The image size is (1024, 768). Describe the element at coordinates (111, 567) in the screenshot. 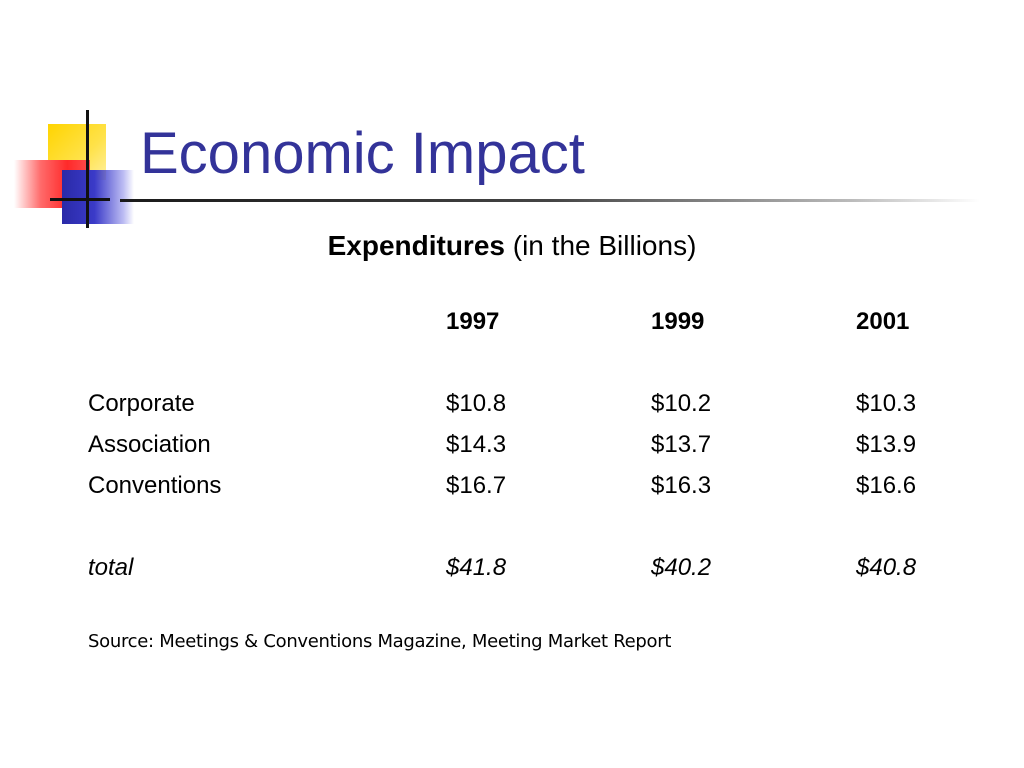

I see `row-label-total: total` at that location.